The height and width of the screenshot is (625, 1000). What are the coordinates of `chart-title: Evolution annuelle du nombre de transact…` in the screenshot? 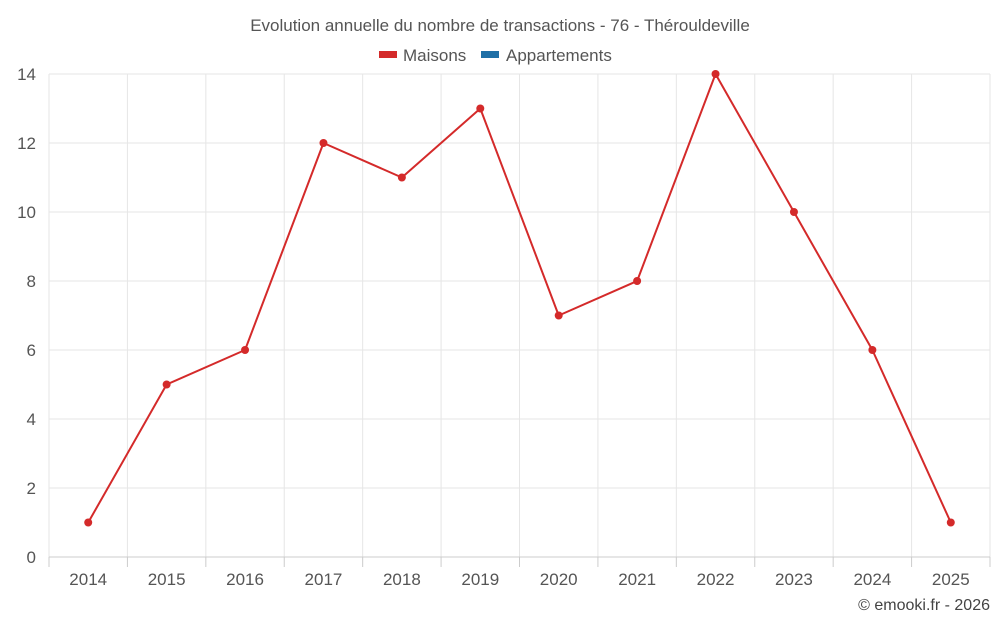 It's located at (500, 25).